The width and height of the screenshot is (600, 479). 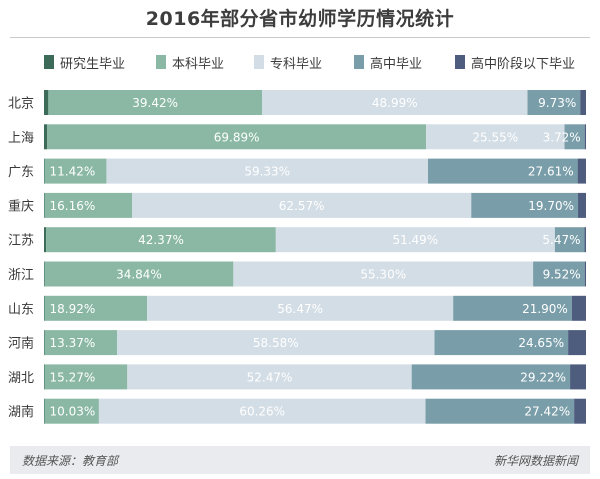 What do you see at coordinates (296, 64) in the screenshot?
I see `legend-label-college: 专科毕业` at bounding box center [296, 64].